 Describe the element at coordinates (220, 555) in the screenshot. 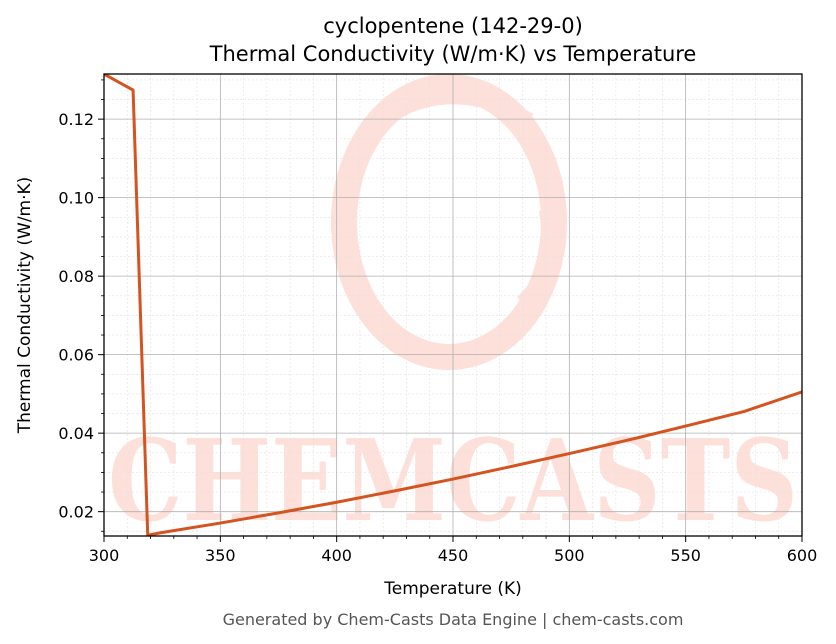

I see `x-tick-label: 350` at that location.